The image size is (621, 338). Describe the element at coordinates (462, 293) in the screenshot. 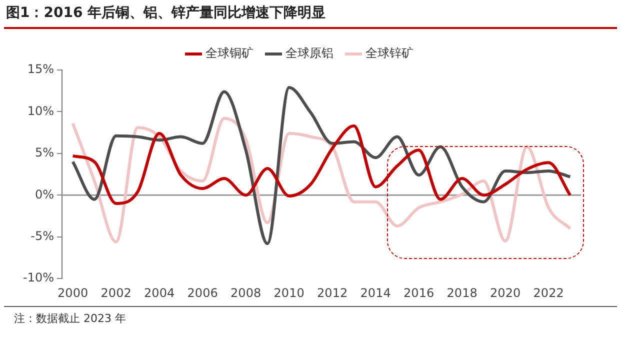

I see `x-tick-label: 2018` at that location.